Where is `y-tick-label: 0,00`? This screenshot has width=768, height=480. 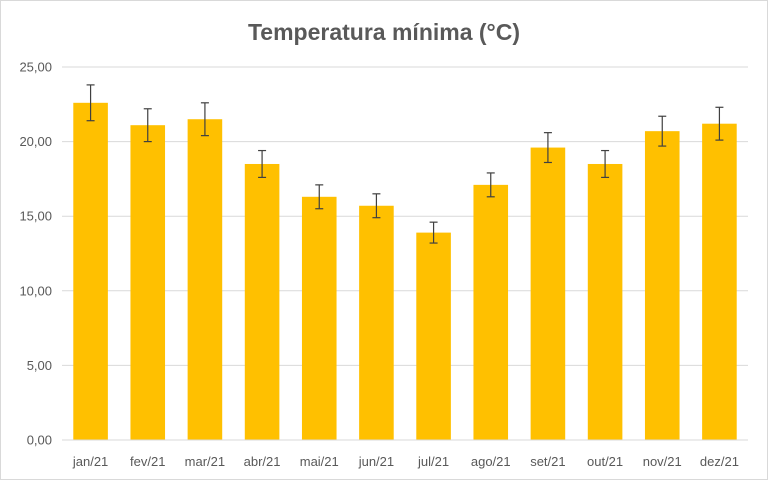 y-tick-label: 0,00 is located at coordinates (39, 440).